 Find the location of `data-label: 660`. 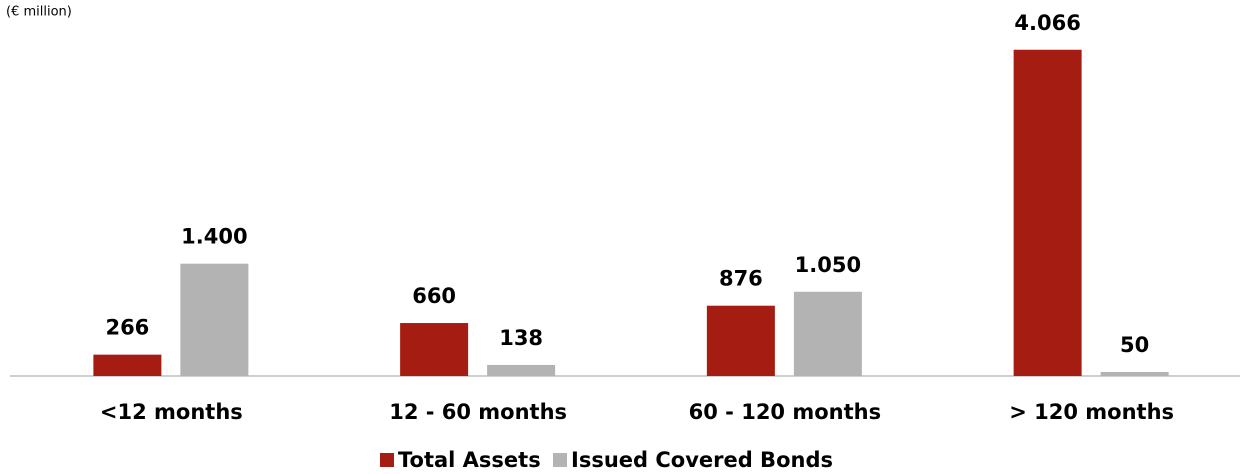

data-label: 660 is located at coordinates (434, 296).